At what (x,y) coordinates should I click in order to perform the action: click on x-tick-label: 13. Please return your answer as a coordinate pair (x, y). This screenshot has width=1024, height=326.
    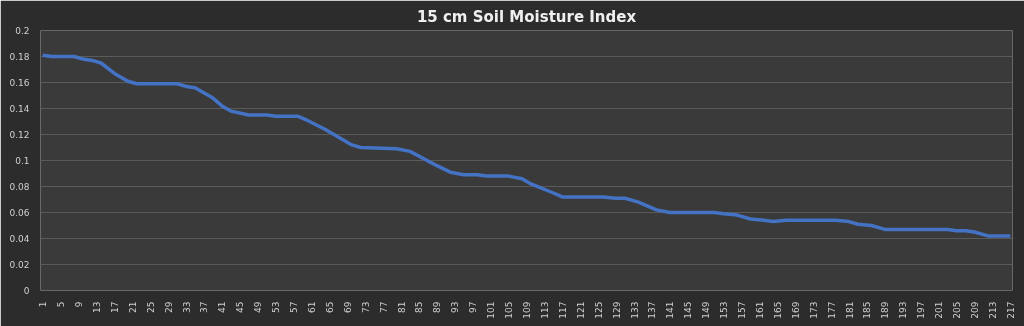
    Looking at the image, I should click on (96, 307).